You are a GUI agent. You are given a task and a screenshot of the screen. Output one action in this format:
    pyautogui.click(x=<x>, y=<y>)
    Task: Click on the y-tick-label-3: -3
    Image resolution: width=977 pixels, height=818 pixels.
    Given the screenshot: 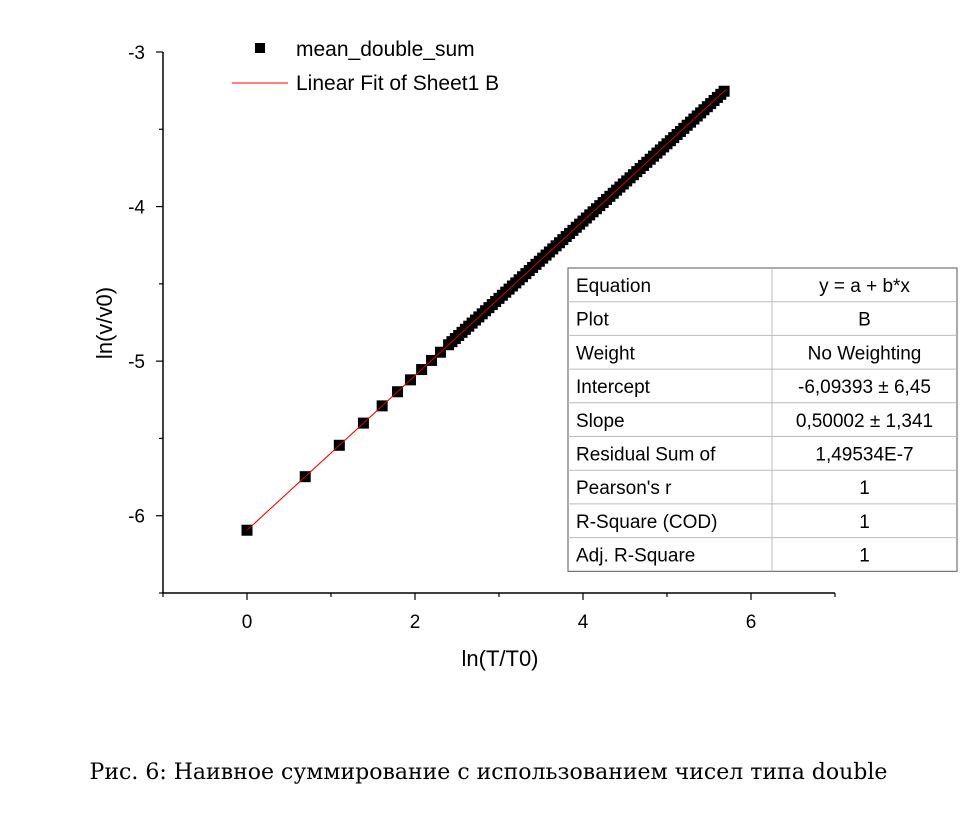 What is the action you would take?
    pyautogui.click(x=136, y=53)
    